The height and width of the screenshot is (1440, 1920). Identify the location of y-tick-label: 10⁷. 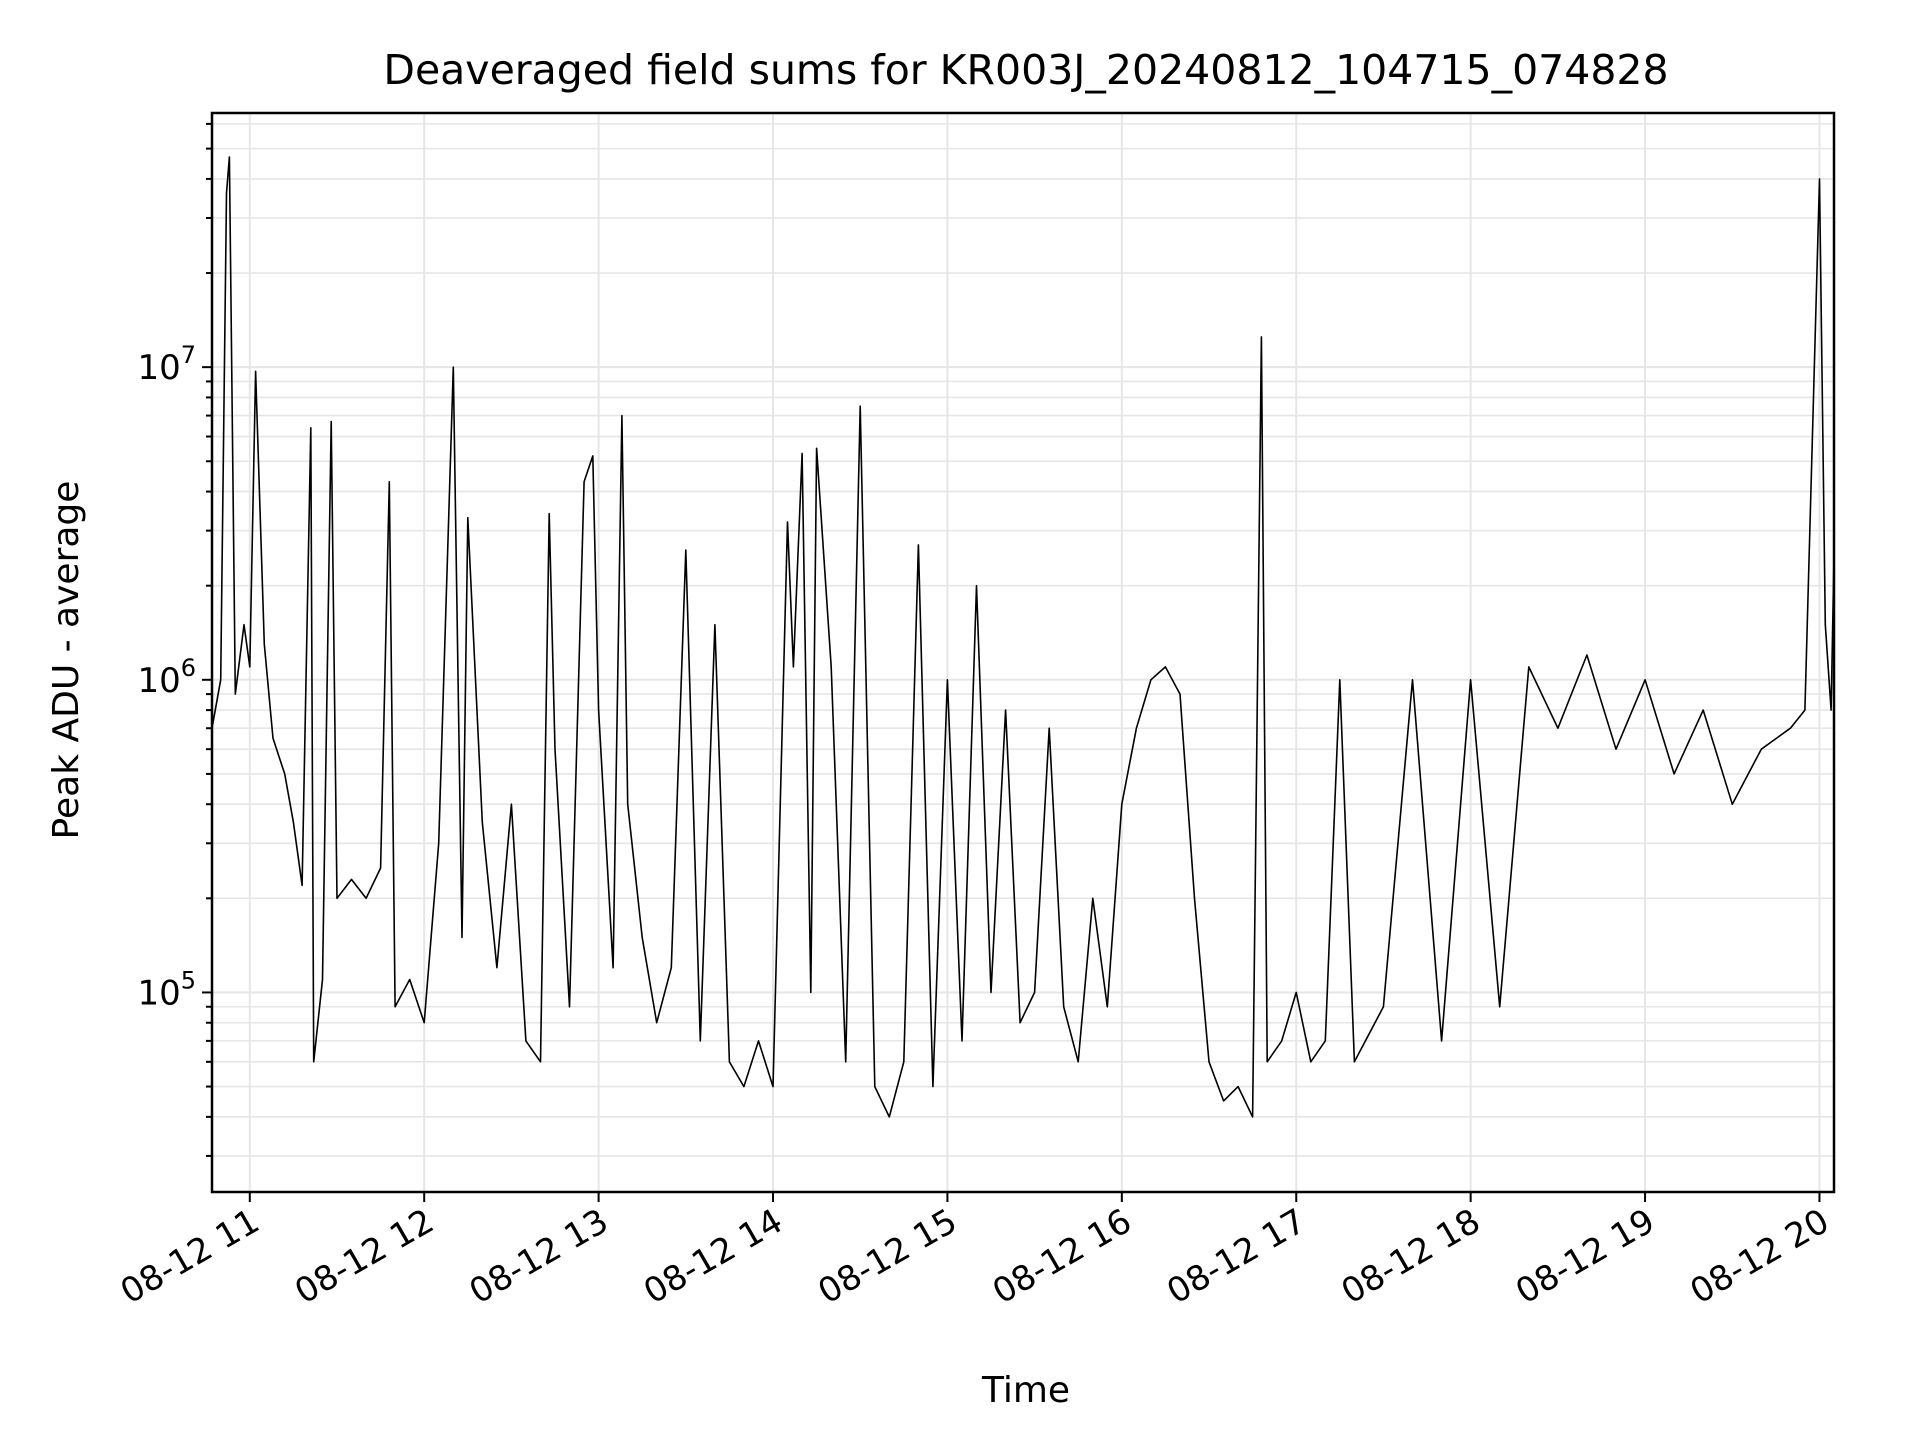
(166, 364).